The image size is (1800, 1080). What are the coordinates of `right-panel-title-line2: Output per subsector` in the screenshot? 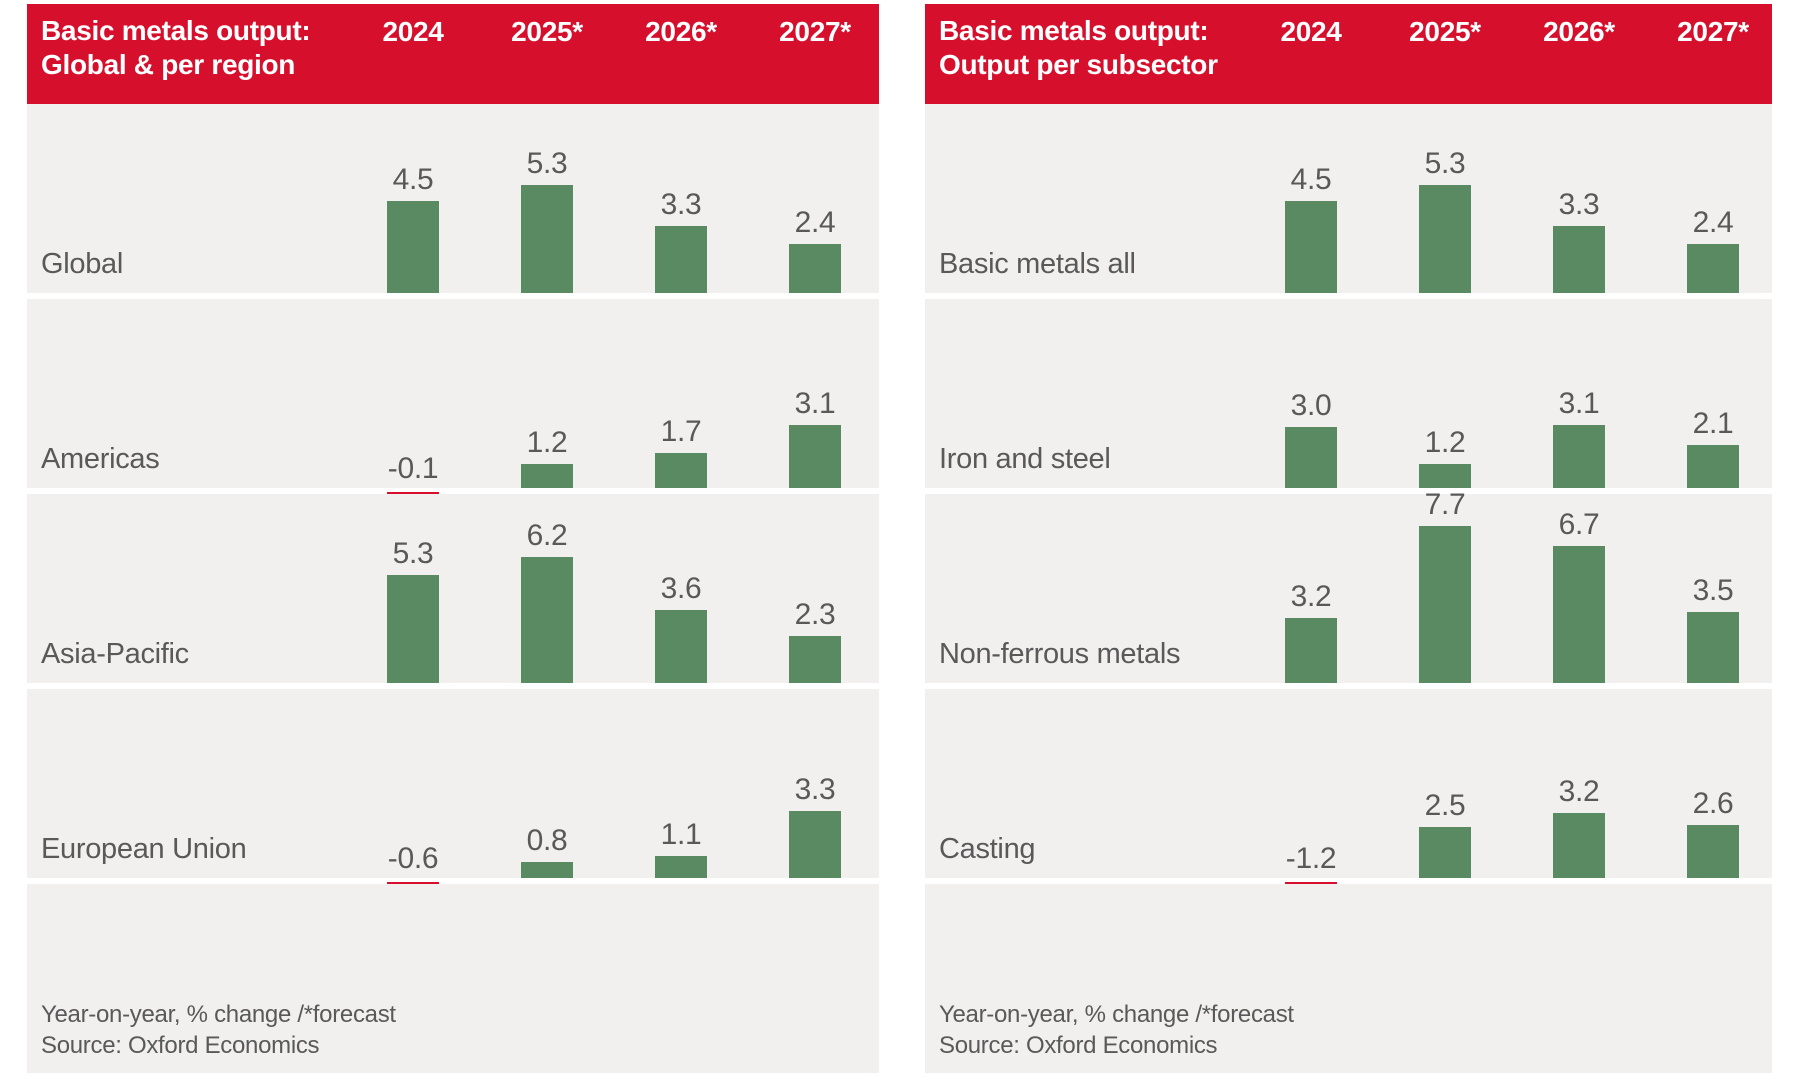 It's located at (1078, 64).